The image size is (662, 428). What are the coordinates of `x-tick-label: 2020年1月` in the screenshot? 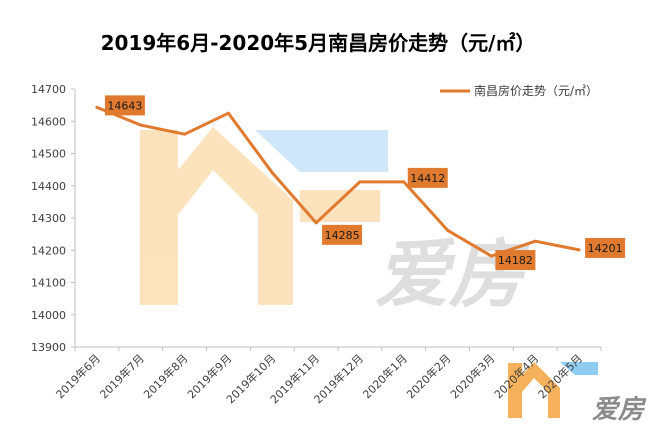 It's located at (385, 376).